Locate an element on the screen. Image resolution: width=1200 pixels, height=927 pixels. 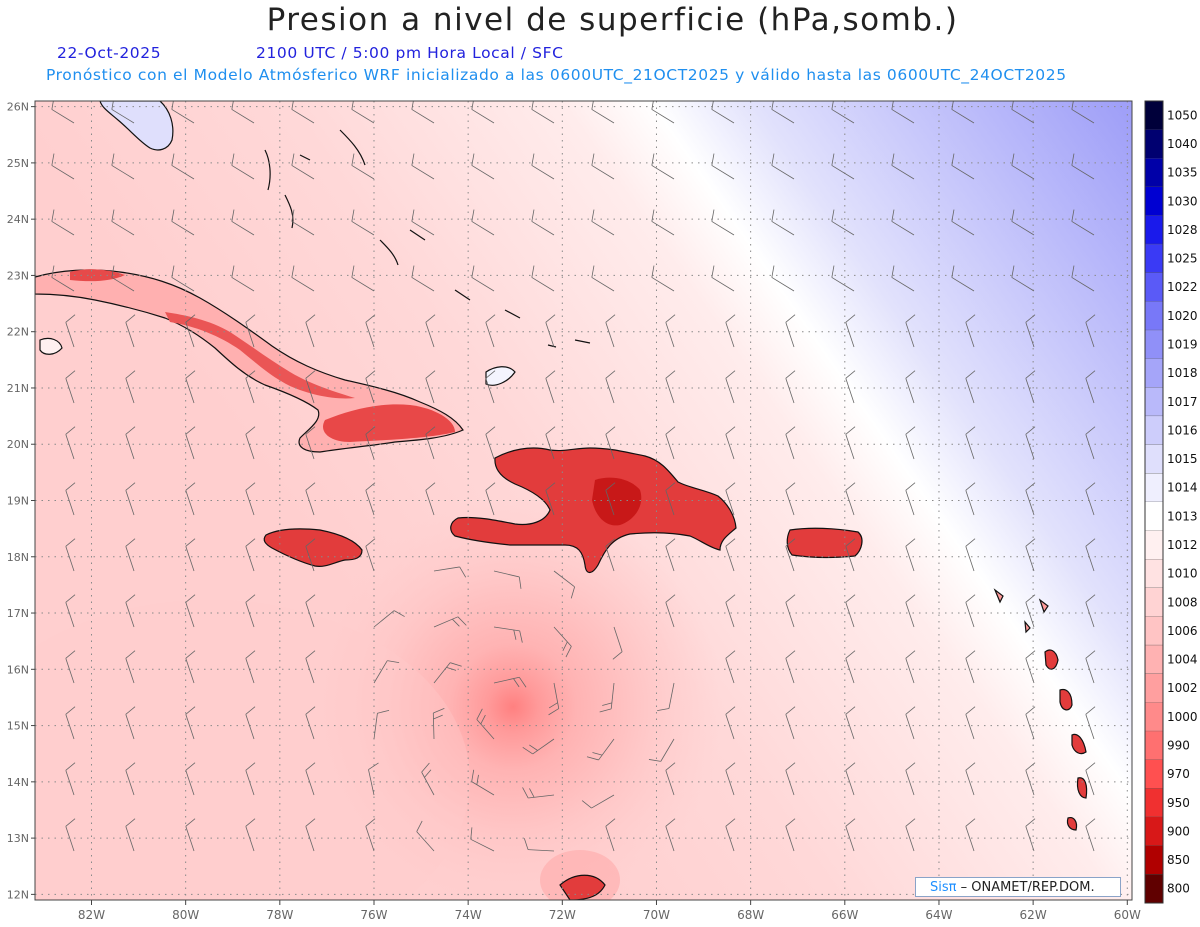
lat-tick-label: 16N is located at coordinates (18, 669).